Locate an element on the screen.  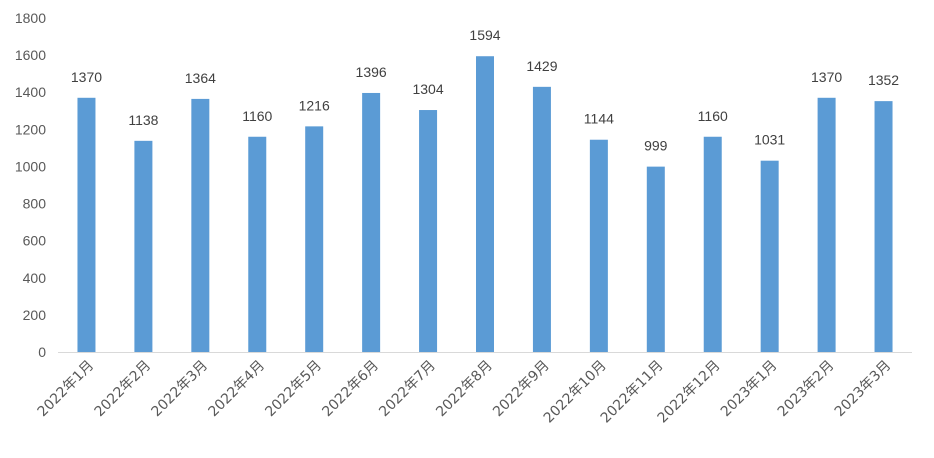
y-tick-label: 1600 is located at coordinates (30, 55).